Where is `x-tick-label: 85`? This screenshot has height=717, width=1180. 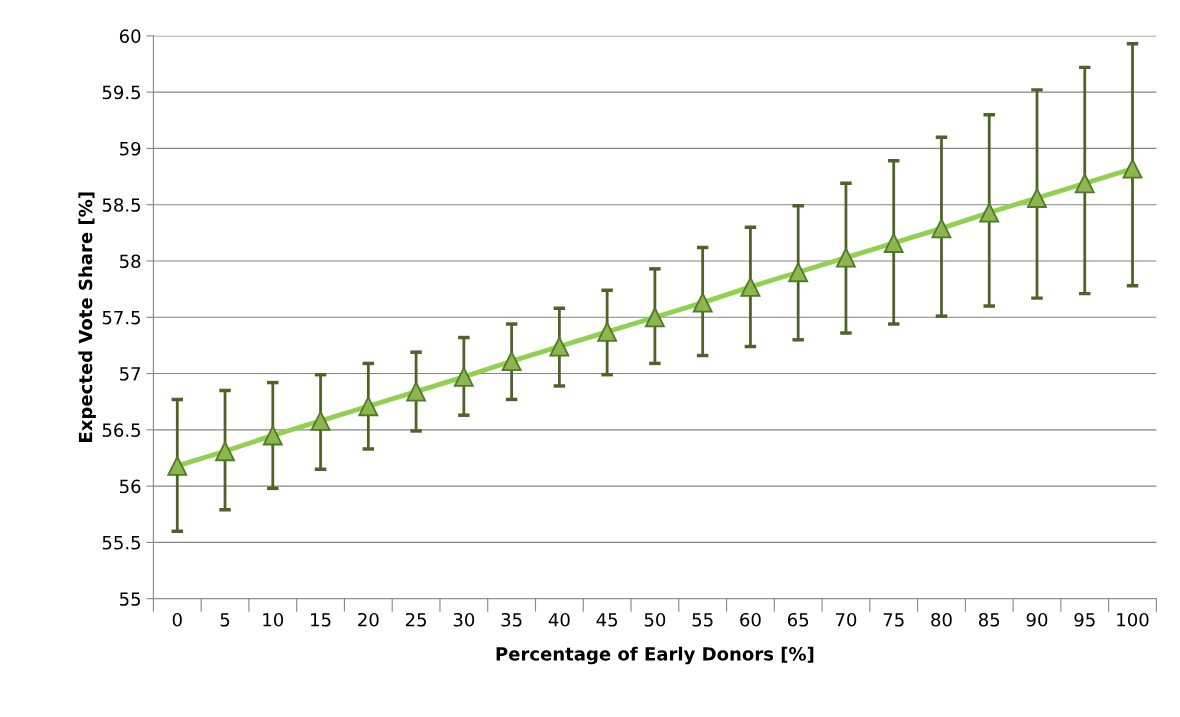
x-tick-label: 85 is located at coordinates (989, 619).